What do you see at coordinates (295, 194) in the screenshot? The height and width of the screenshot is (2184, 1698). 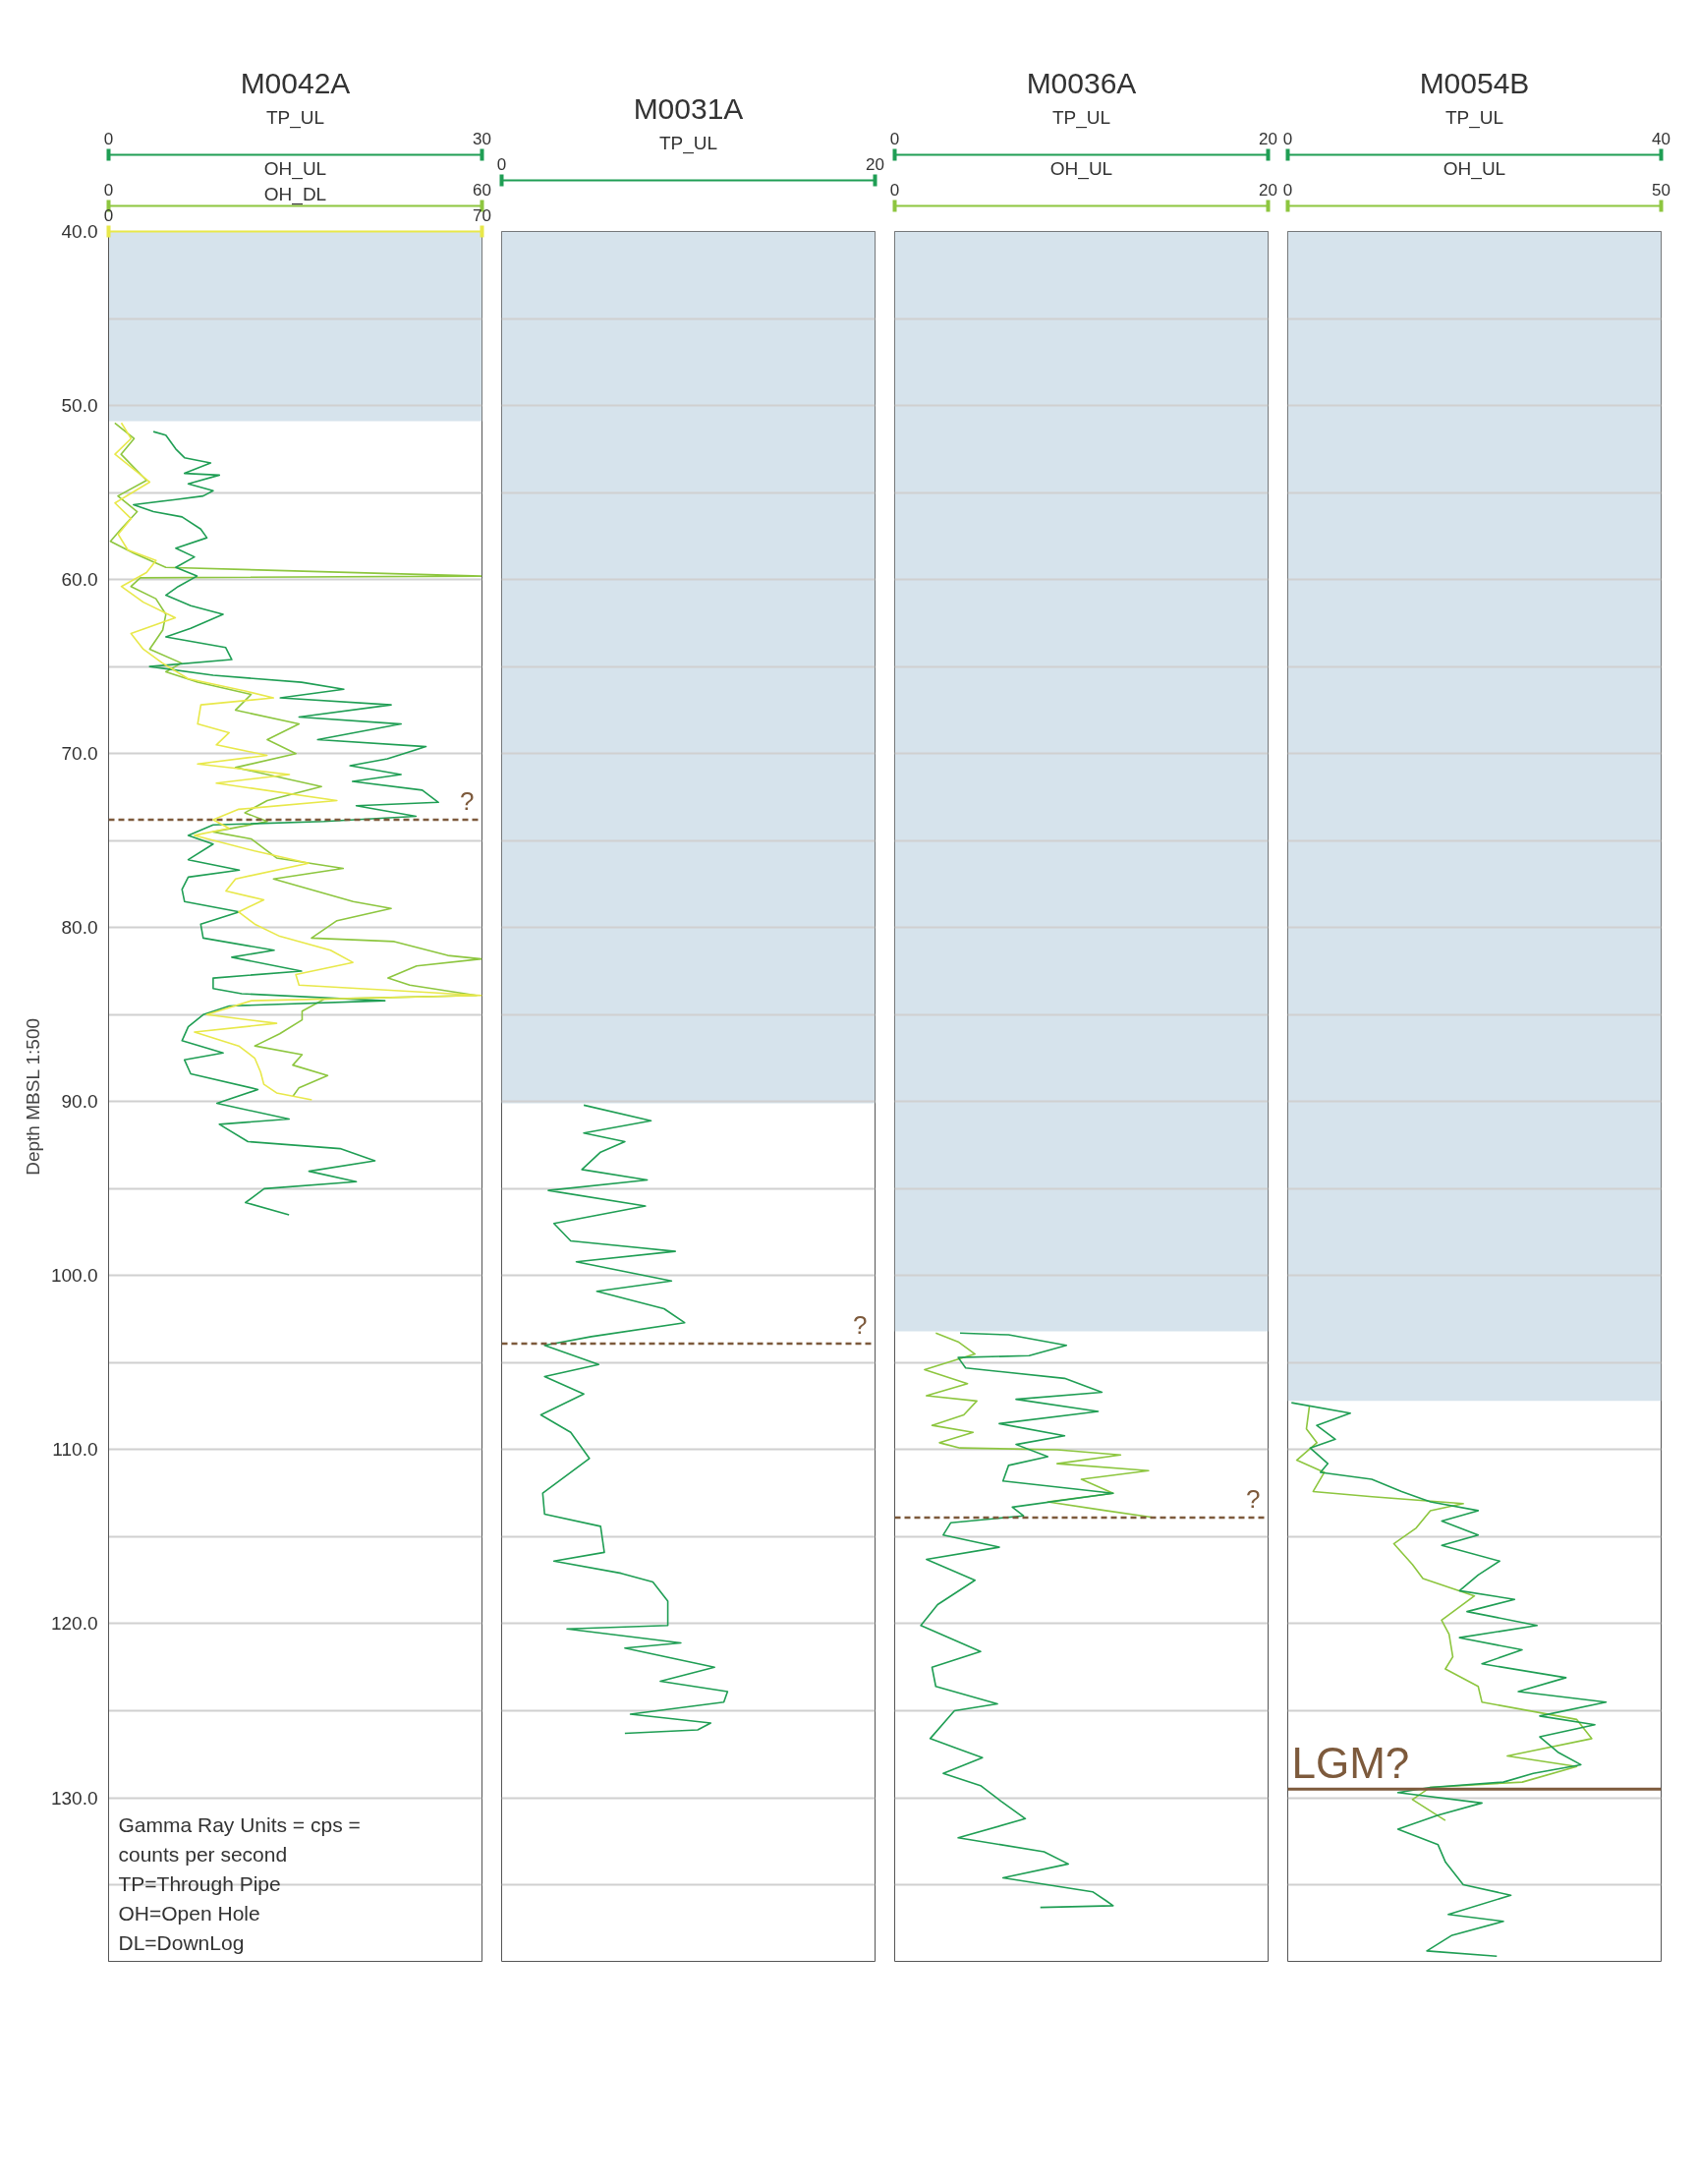 I see `x-axis-title: OH_DL` at bounding box center [295, 194].